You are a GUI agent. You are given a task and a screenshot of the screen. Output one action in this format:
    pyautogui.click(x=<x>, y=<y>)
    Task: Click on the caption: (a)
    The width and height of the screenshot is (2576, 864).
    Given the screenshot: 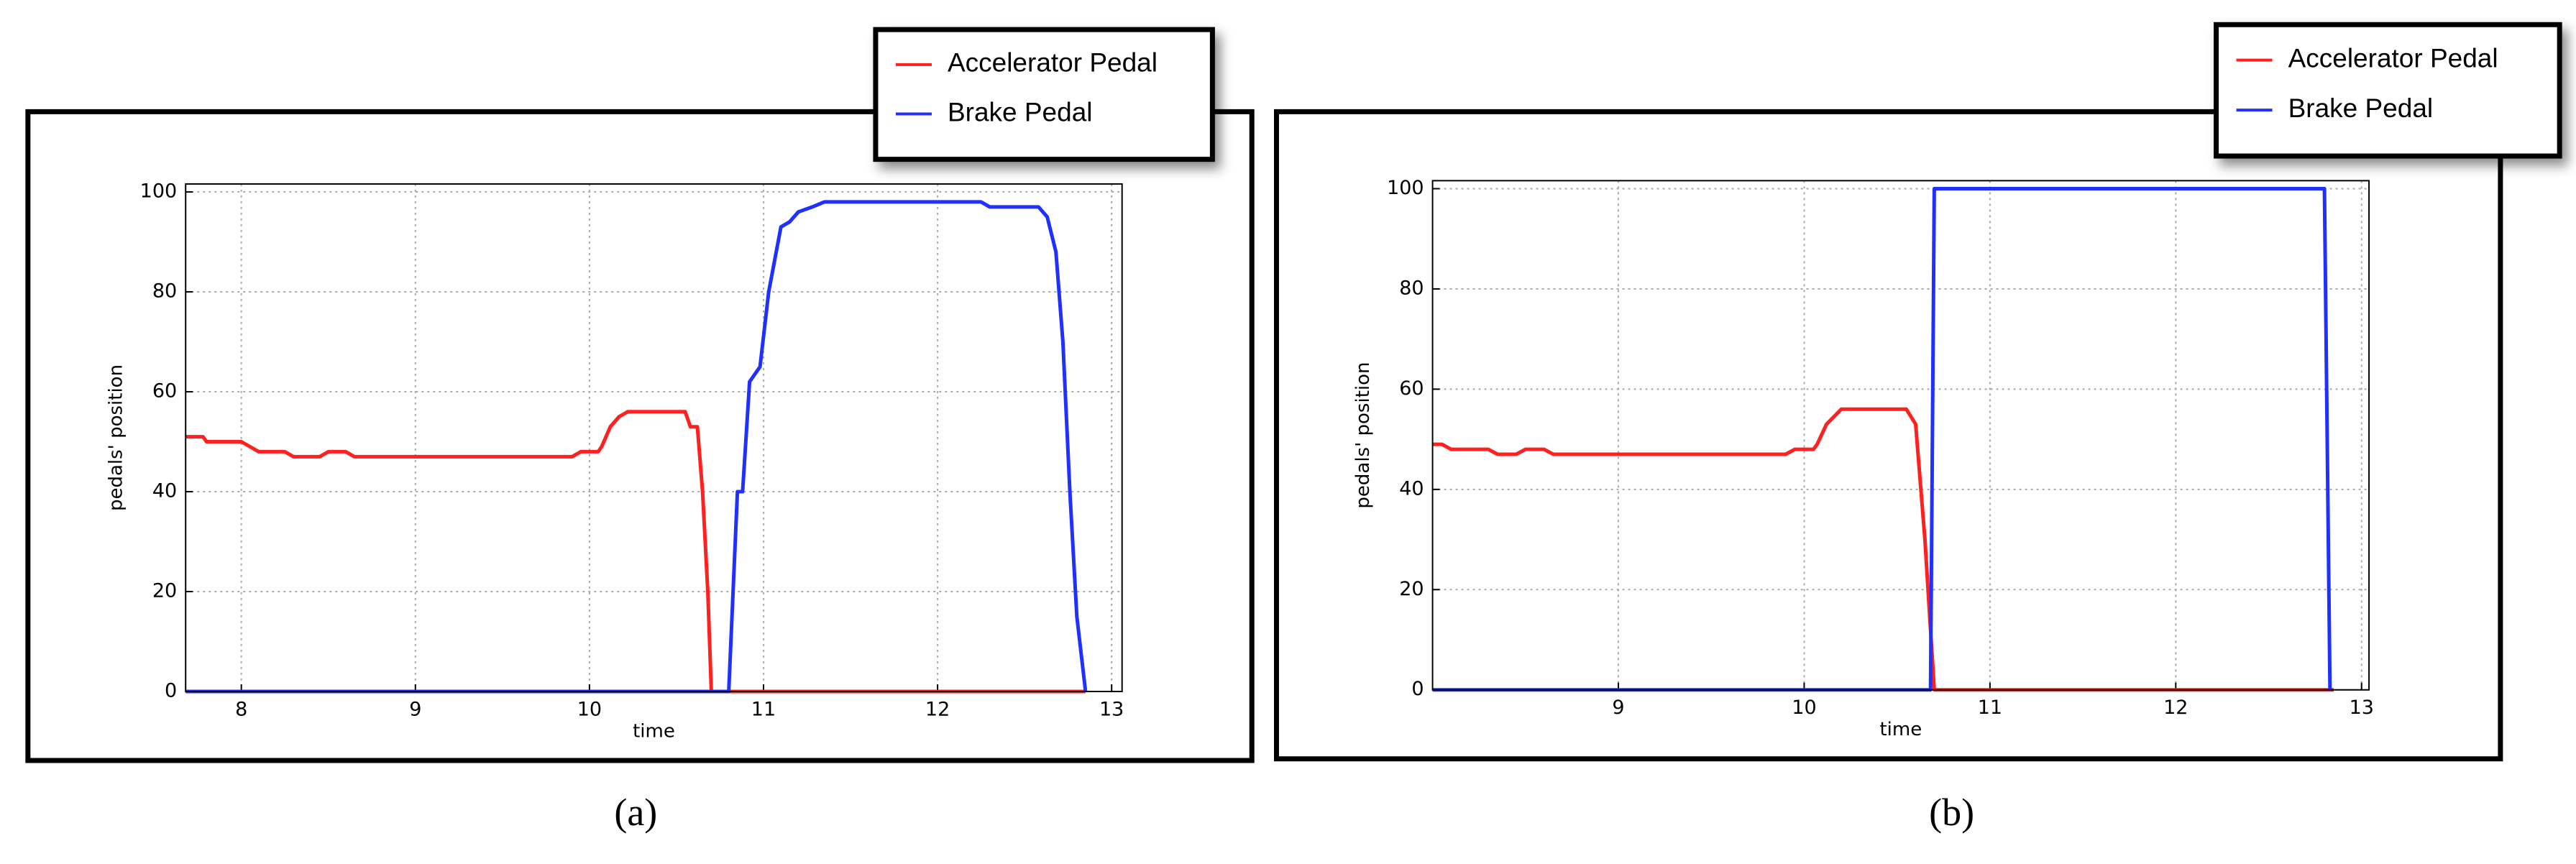 What is the action you would take?
    pyautogui.click(x=635, y=813)
    